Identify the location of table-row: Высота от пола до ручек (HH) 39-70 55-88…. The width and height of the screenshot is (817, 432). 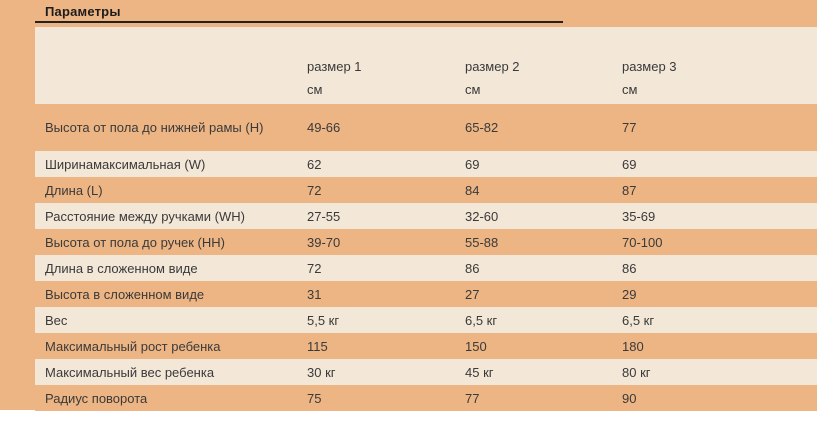
(426, 242).